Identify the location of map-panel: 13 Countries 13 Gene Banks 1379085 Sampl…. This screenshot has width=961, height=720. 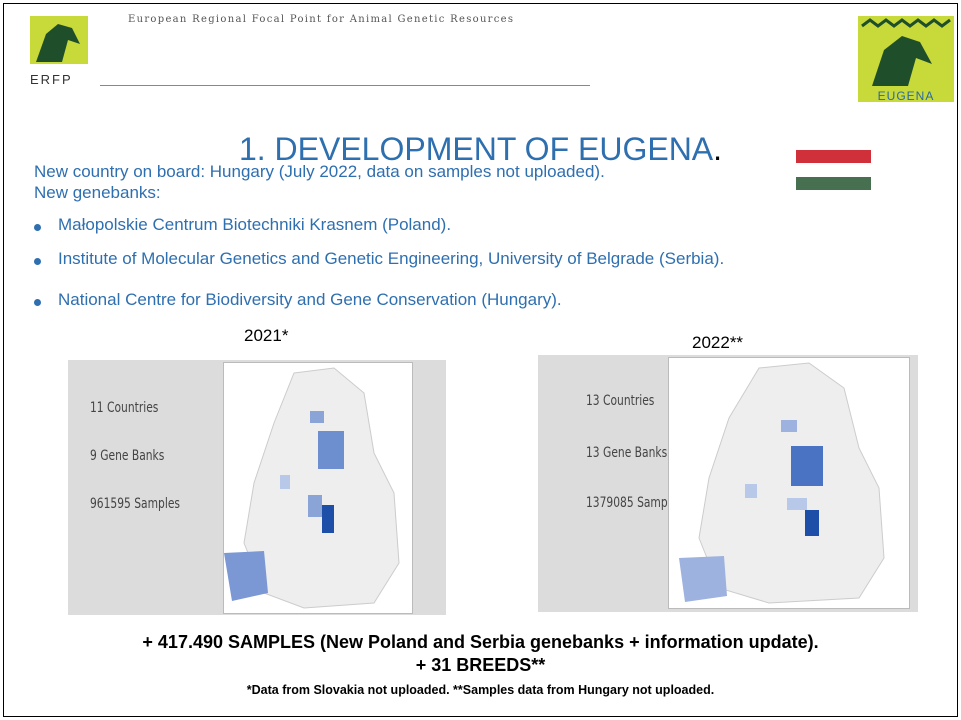
(728, 483).